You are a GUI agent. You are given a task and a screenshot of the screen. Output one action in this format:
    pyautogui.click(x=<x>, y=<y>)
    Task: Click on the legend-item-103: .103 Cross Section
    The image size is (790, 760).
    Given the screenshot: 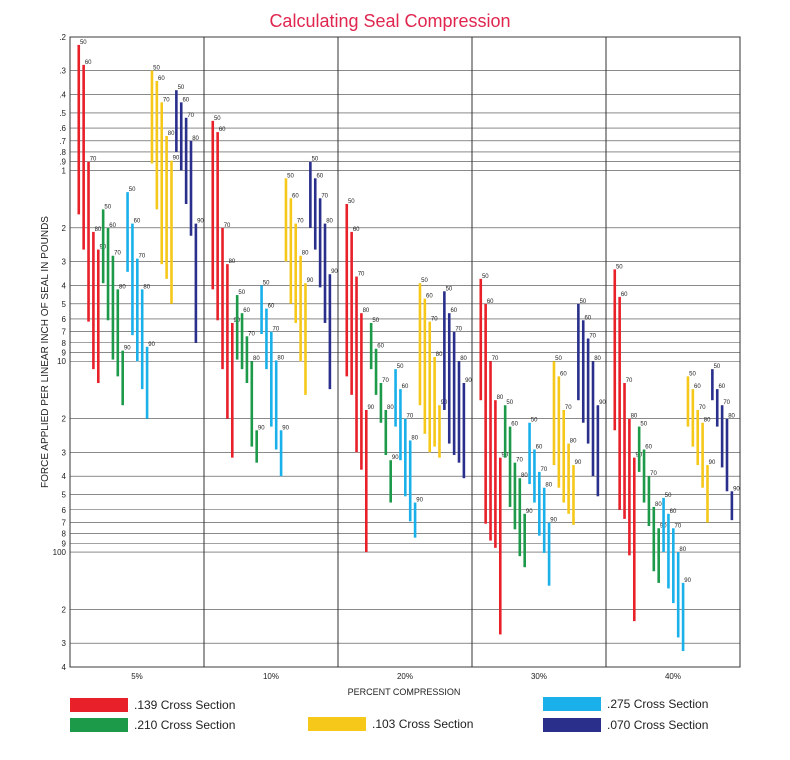 What is the action you would take?
    pyautogui.click(x=390, y=724)
    